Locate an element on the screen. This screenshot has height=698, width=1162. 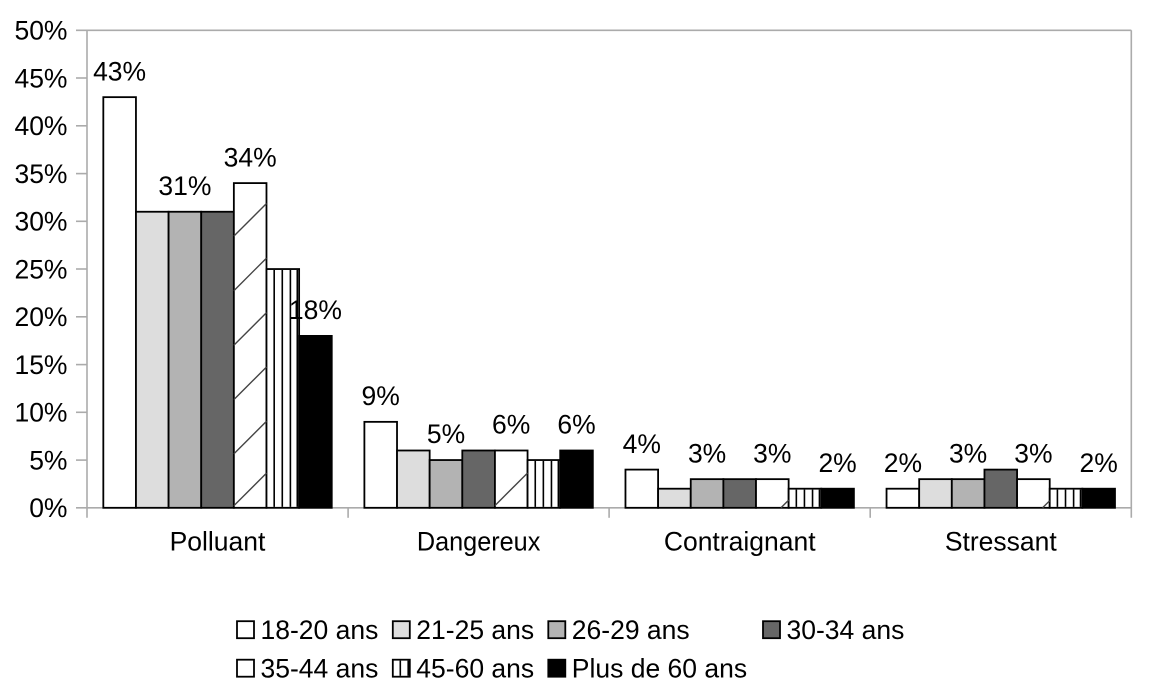
svg-text: 9% is located at coordinates (381, 396).